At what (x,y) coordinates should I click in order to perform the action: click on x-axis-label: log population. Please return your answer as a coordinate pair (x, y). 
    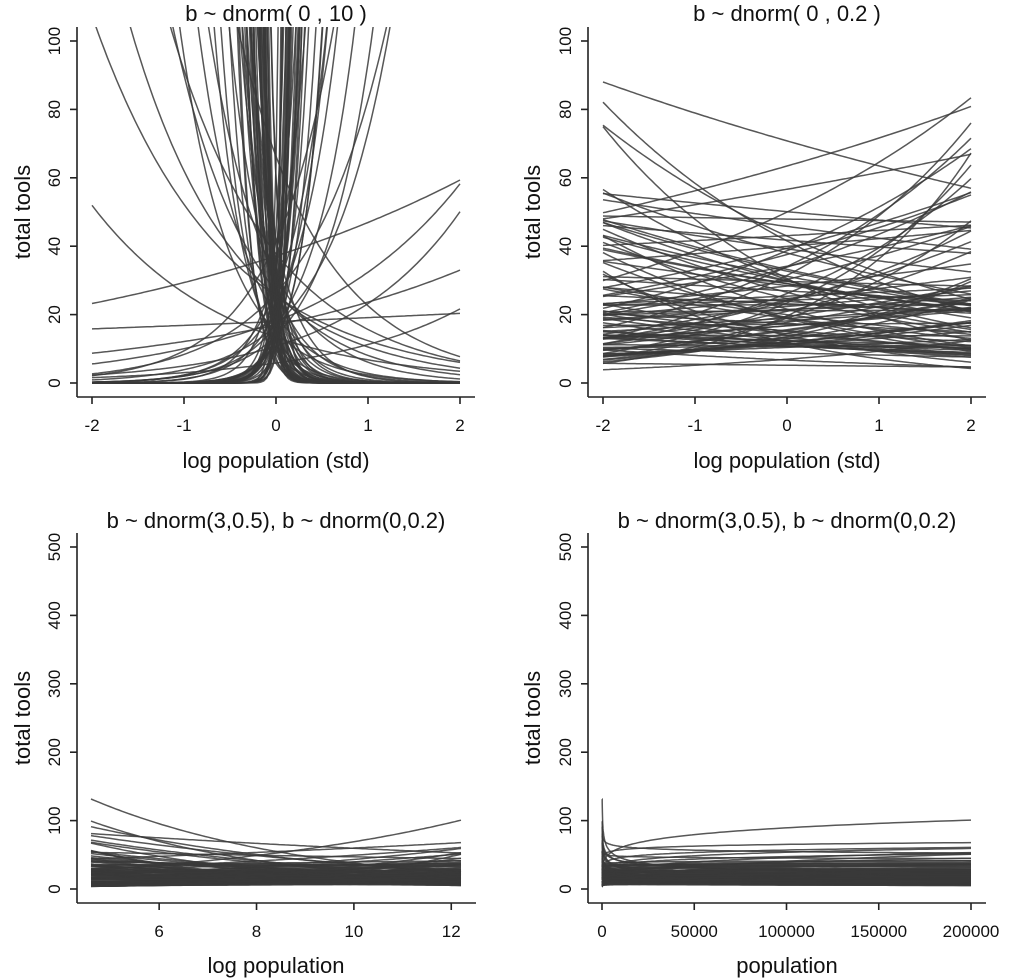
    Looking at the image, I should click on (275, 965).